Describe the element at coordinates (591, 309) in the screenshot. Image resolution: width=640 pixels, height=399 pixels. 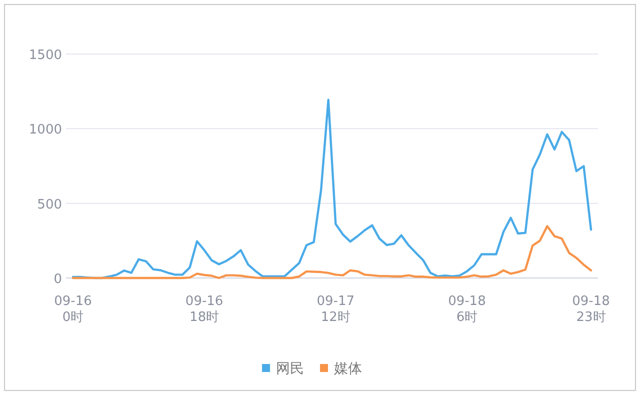
I see `x-tick-label: 09-18 23时` at that location.